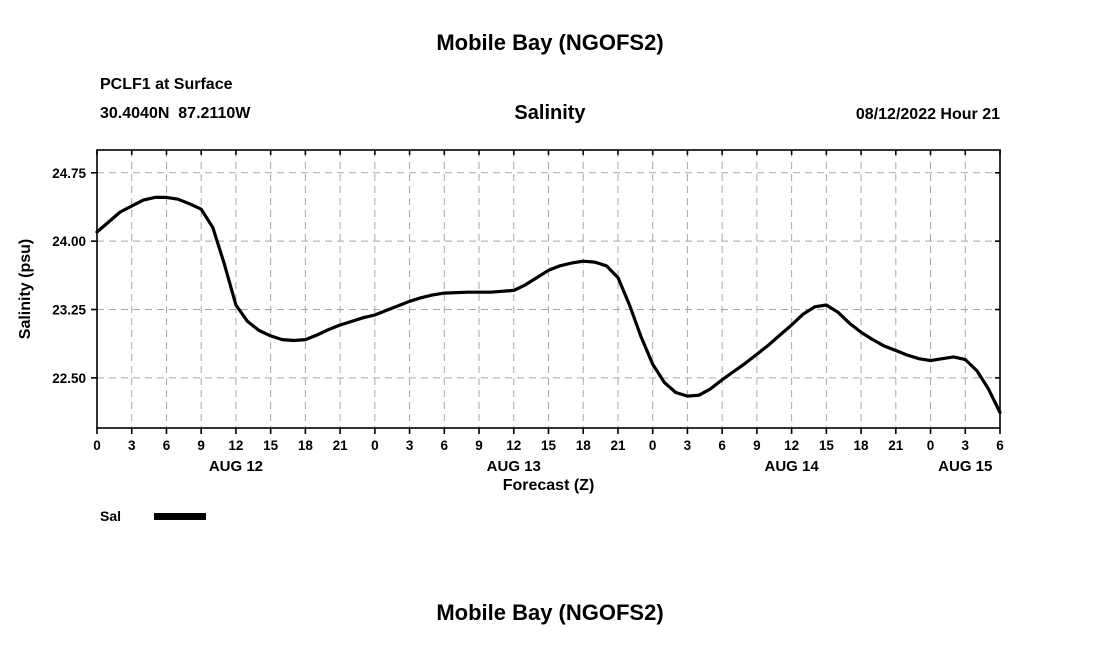 Image resolution: width=1100 pixels, height=650 pixels. Describe the element at coordinates (965, 466) in the screenshot. I see `date-label: AUG 15` at that location.